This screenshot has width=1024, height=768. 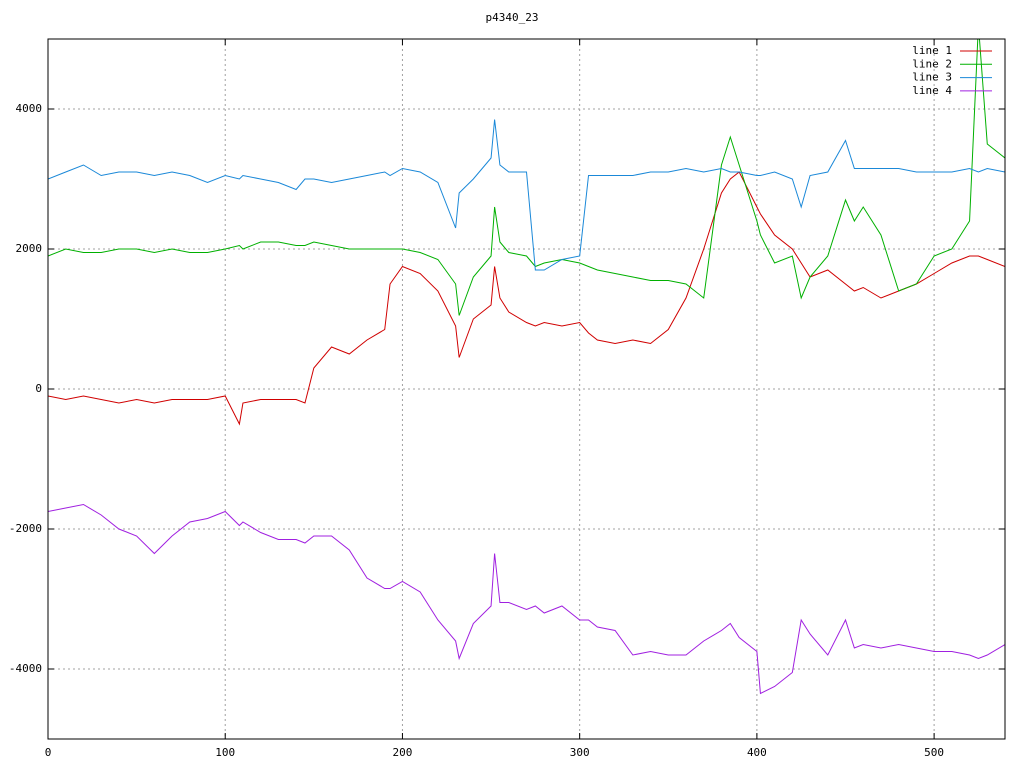 I want to click on legend-label: line 4, so click(x=932, y=90).